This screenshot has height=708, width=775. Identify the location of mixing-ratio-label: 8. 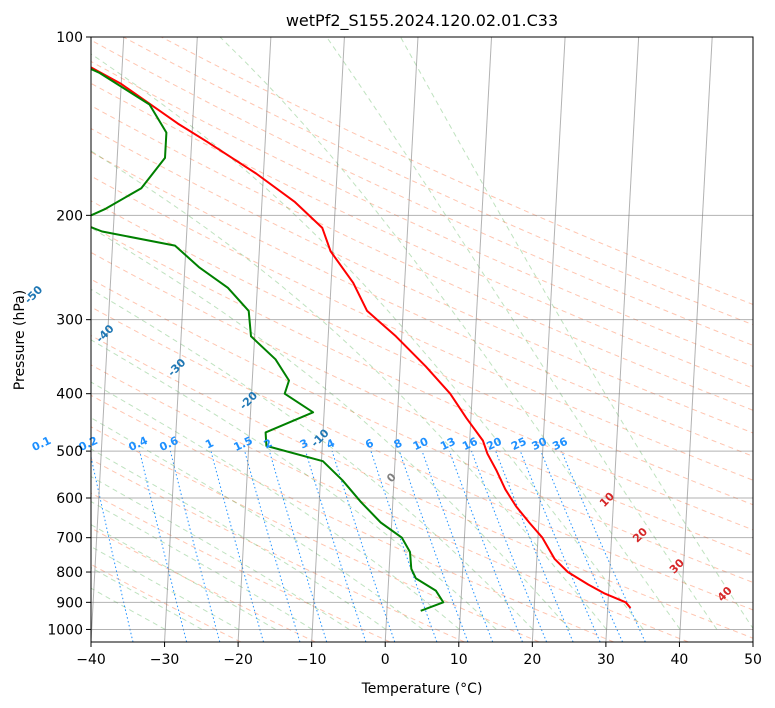
(398, 443).